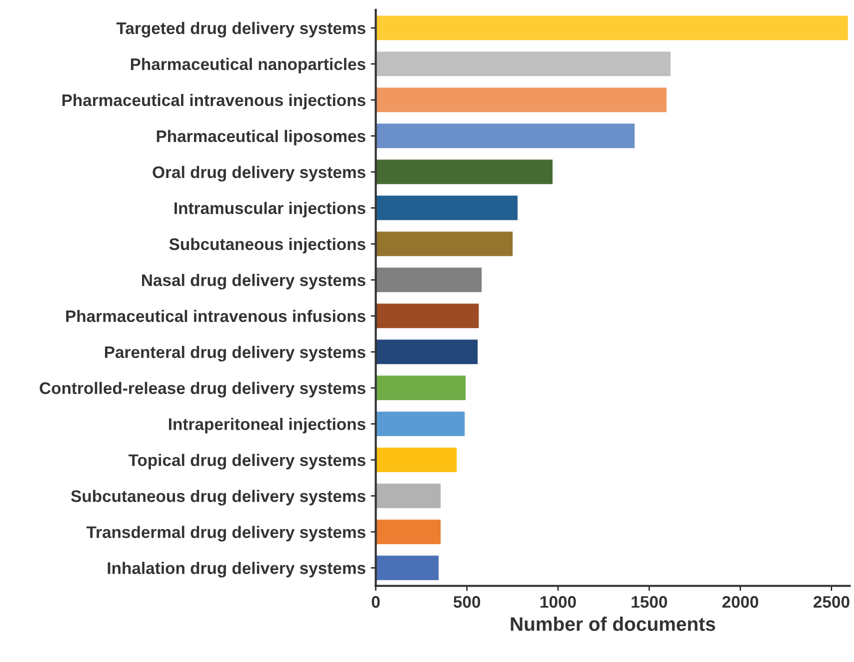 Image resolution: width=854 pixels, height=662 pixels. I want to click on y-tick-label: Subcutaneous injections, so click(267, 246).